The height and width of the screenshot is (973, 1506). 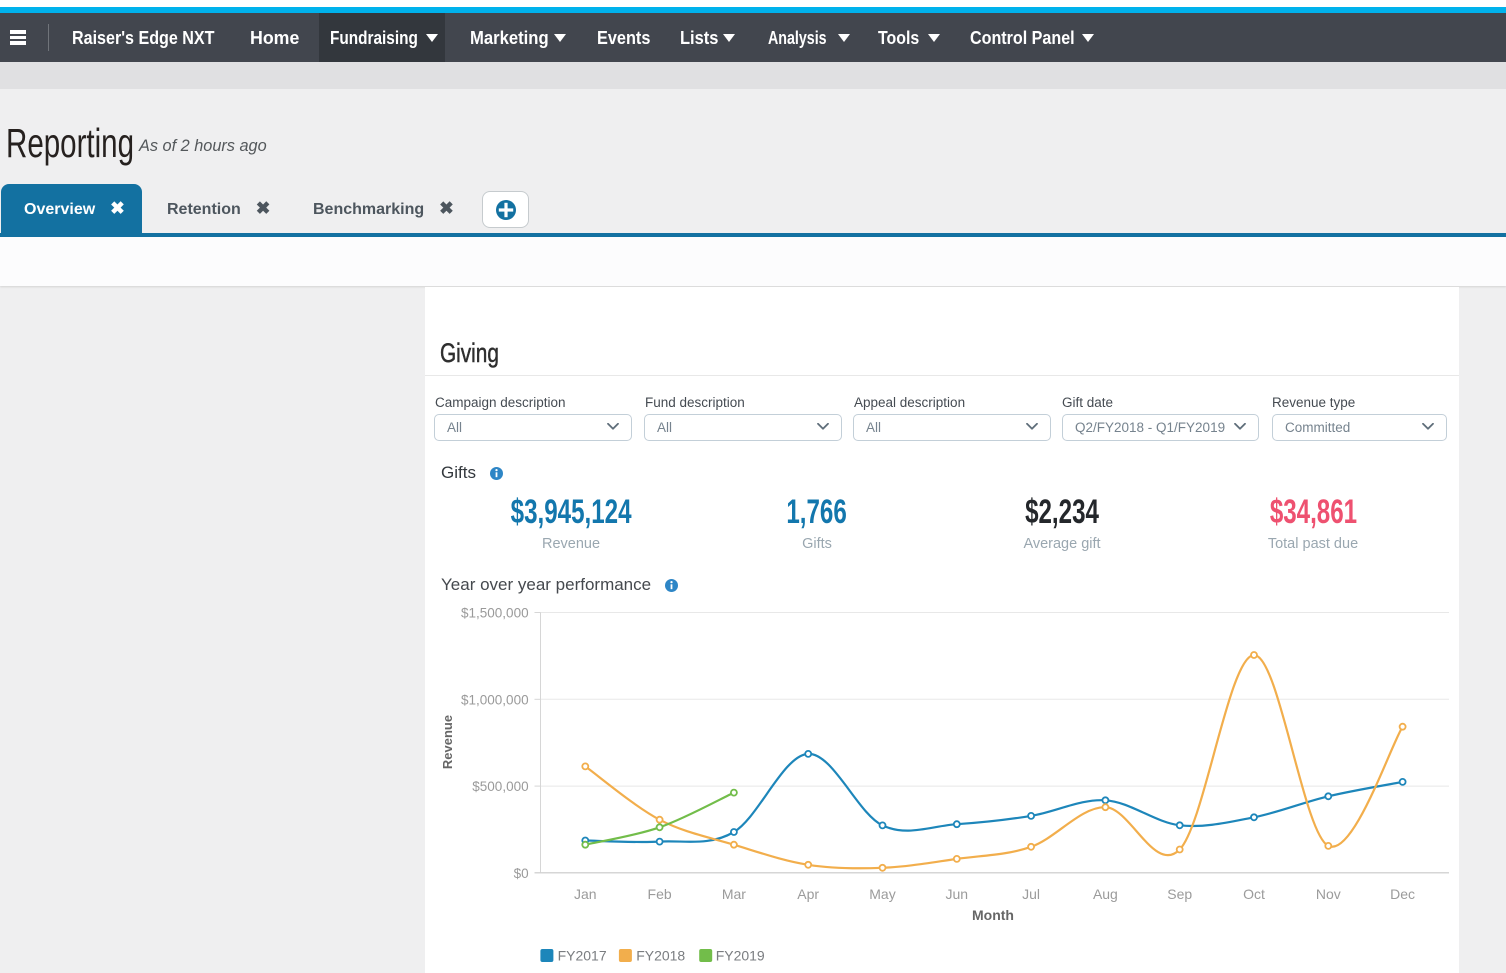 What do you see at coordinates (1402, 894) in the screenshot?
I see `svg-text: Dec` at bounding box center [1402, 894].